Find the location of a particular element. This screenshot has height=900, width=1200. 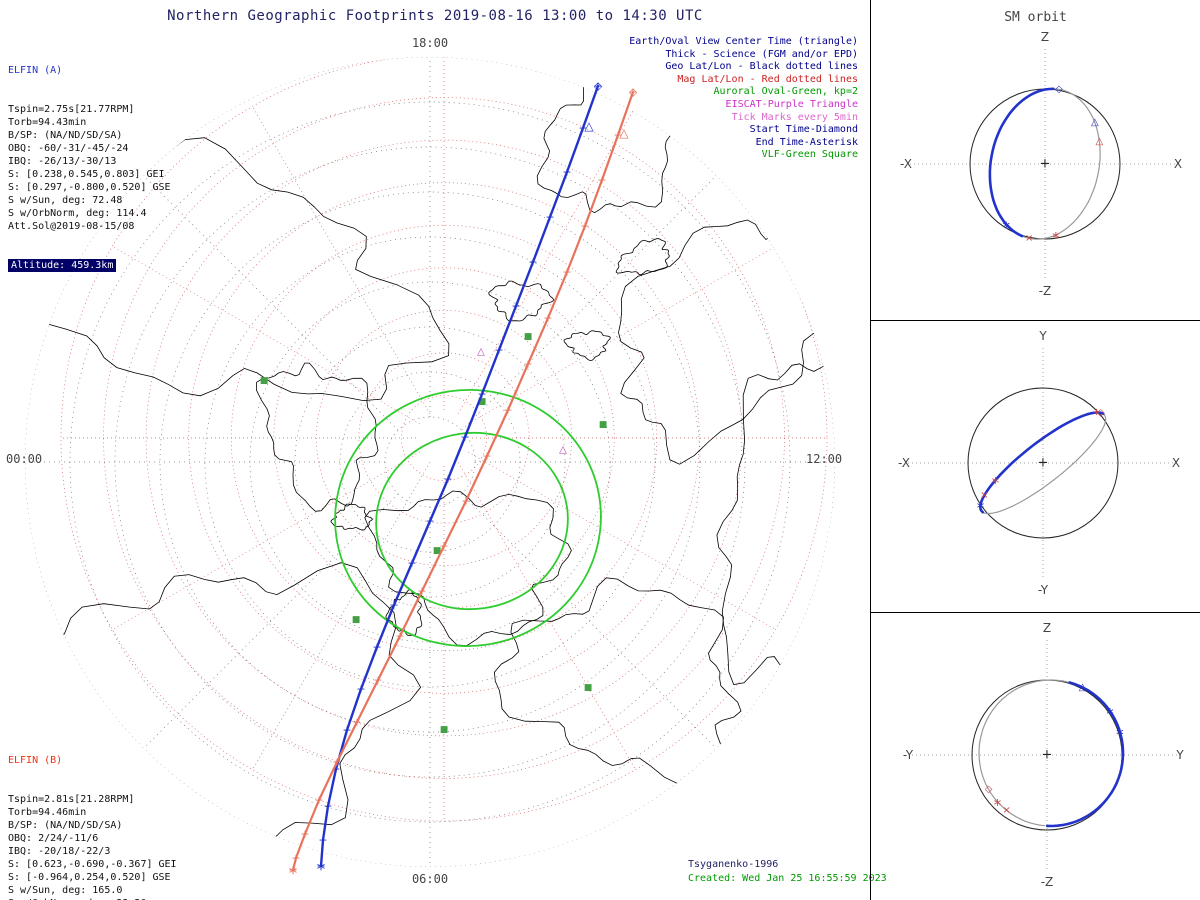

orbit-marker: + is located at coordinates (1096, 412).